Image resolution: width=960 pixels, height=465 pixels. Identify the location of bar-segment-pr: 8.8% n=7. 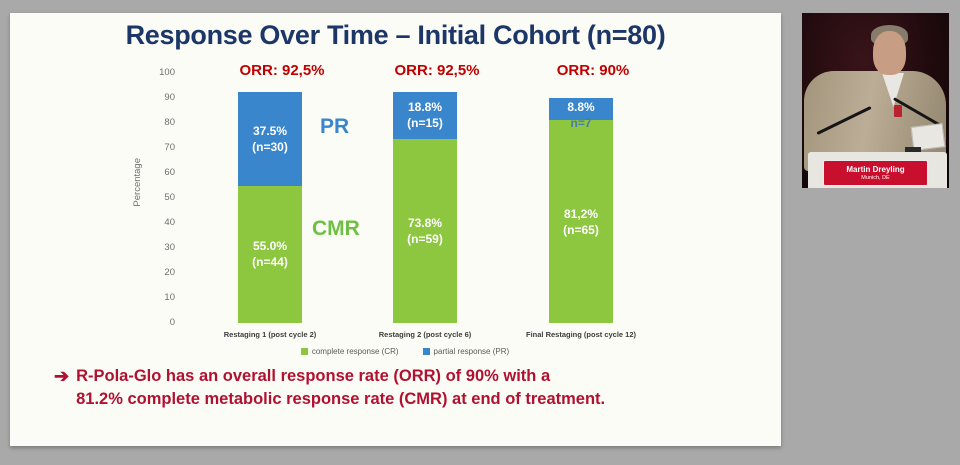
(581, 114).